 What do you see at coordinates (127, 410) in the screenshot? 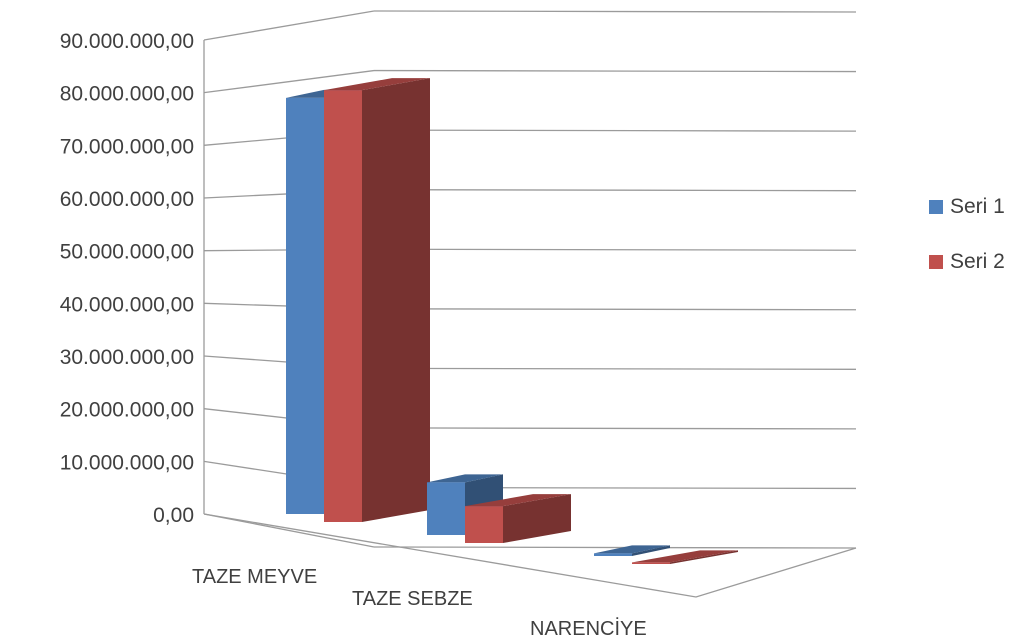
I see `y-tick-label: 20.000.000,00` at bounding box center [127, 410].